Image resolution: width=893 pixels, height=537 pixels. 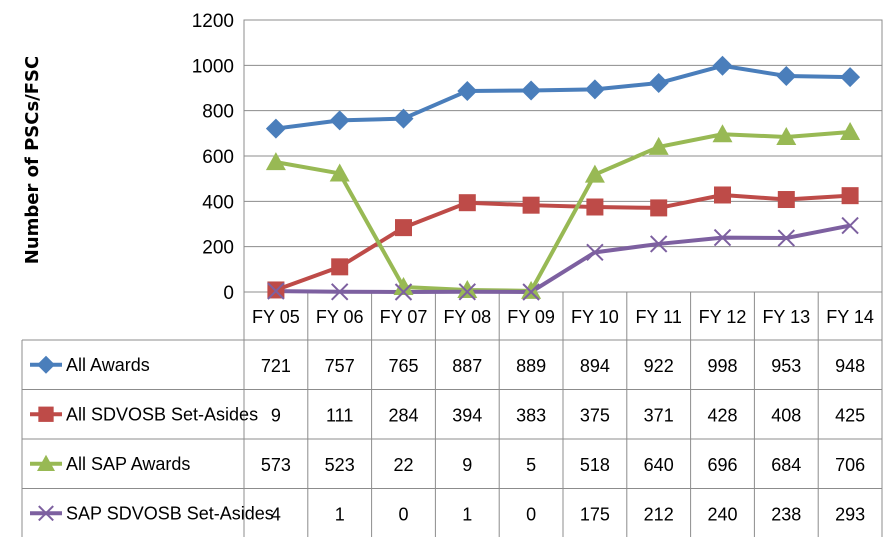 I want to click on table-cell-value: 948, so click(x=850, y=366).